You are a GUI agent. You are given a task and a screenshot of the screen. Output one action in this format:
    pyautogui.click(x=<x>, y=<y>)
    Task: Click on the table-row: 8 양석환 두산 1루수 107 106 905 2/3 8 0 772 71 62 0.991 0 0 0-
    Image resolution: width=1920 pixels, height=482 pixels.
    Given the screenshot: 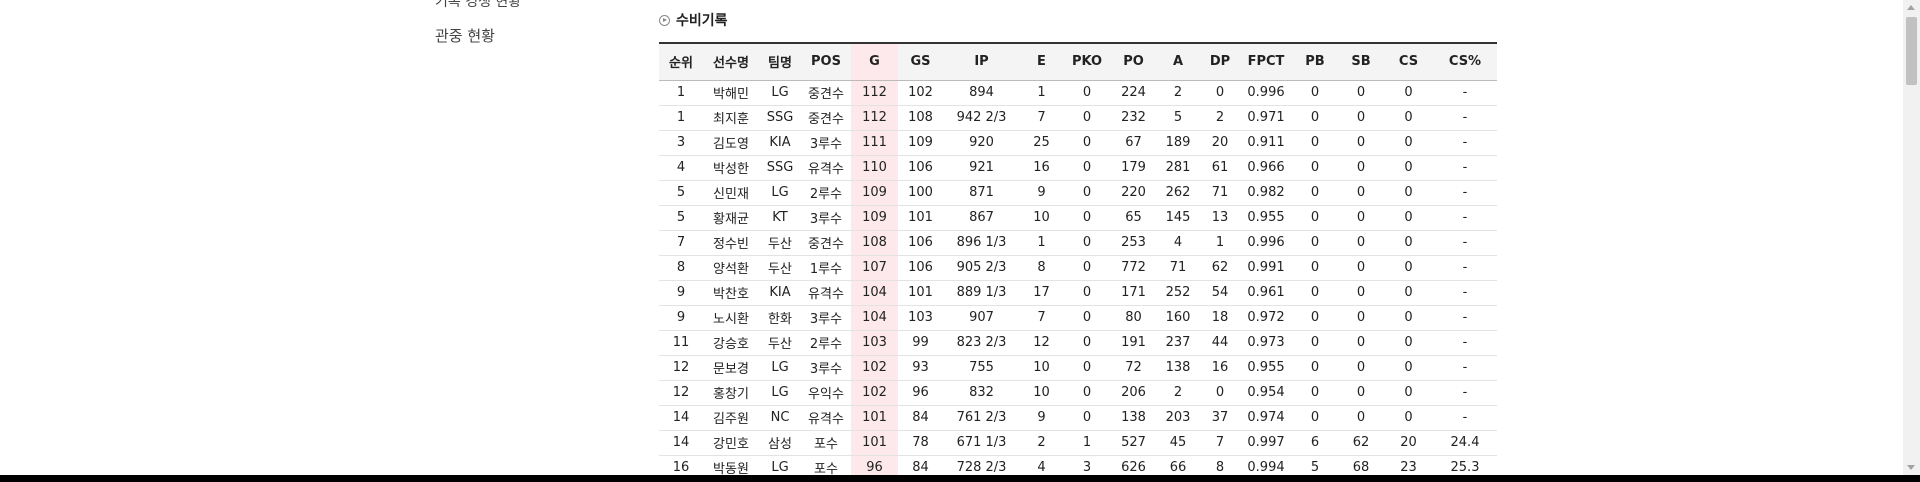 What is the action you would take?
    pyautogui.click(x=1078, y=268)
    